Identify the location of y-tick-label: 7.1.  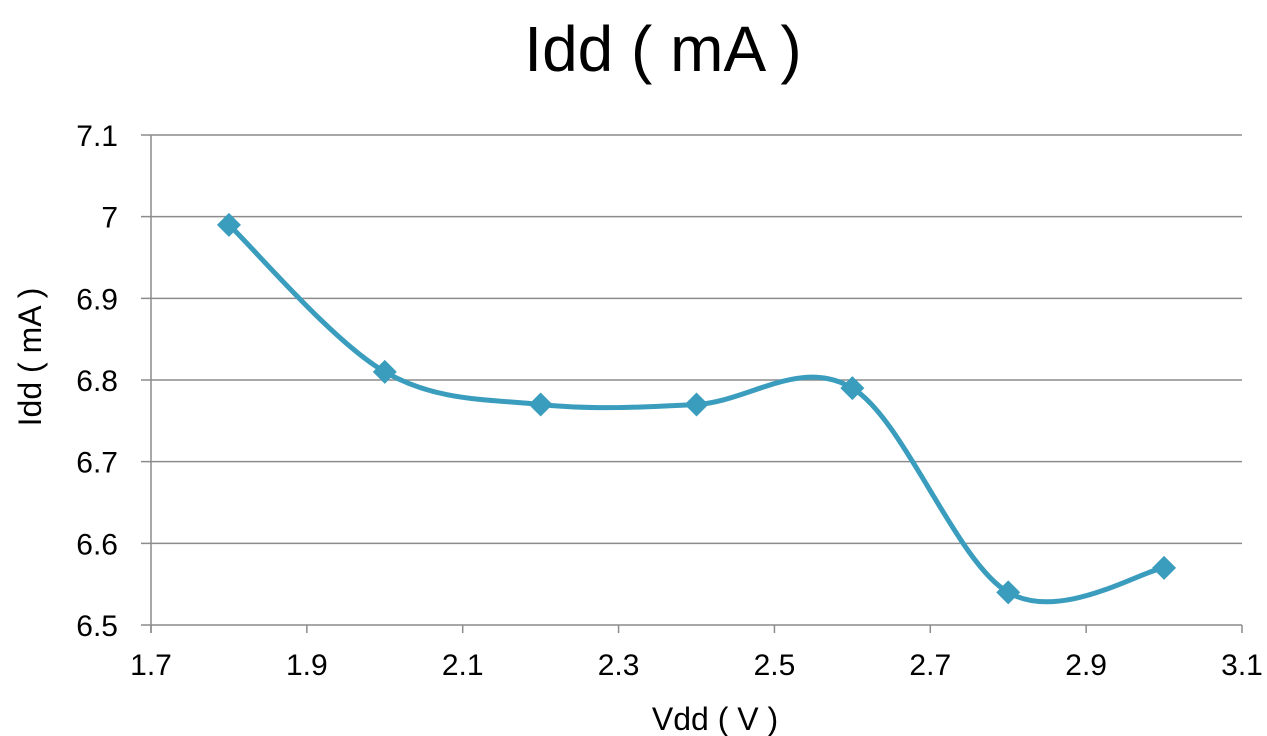
(97, 136).